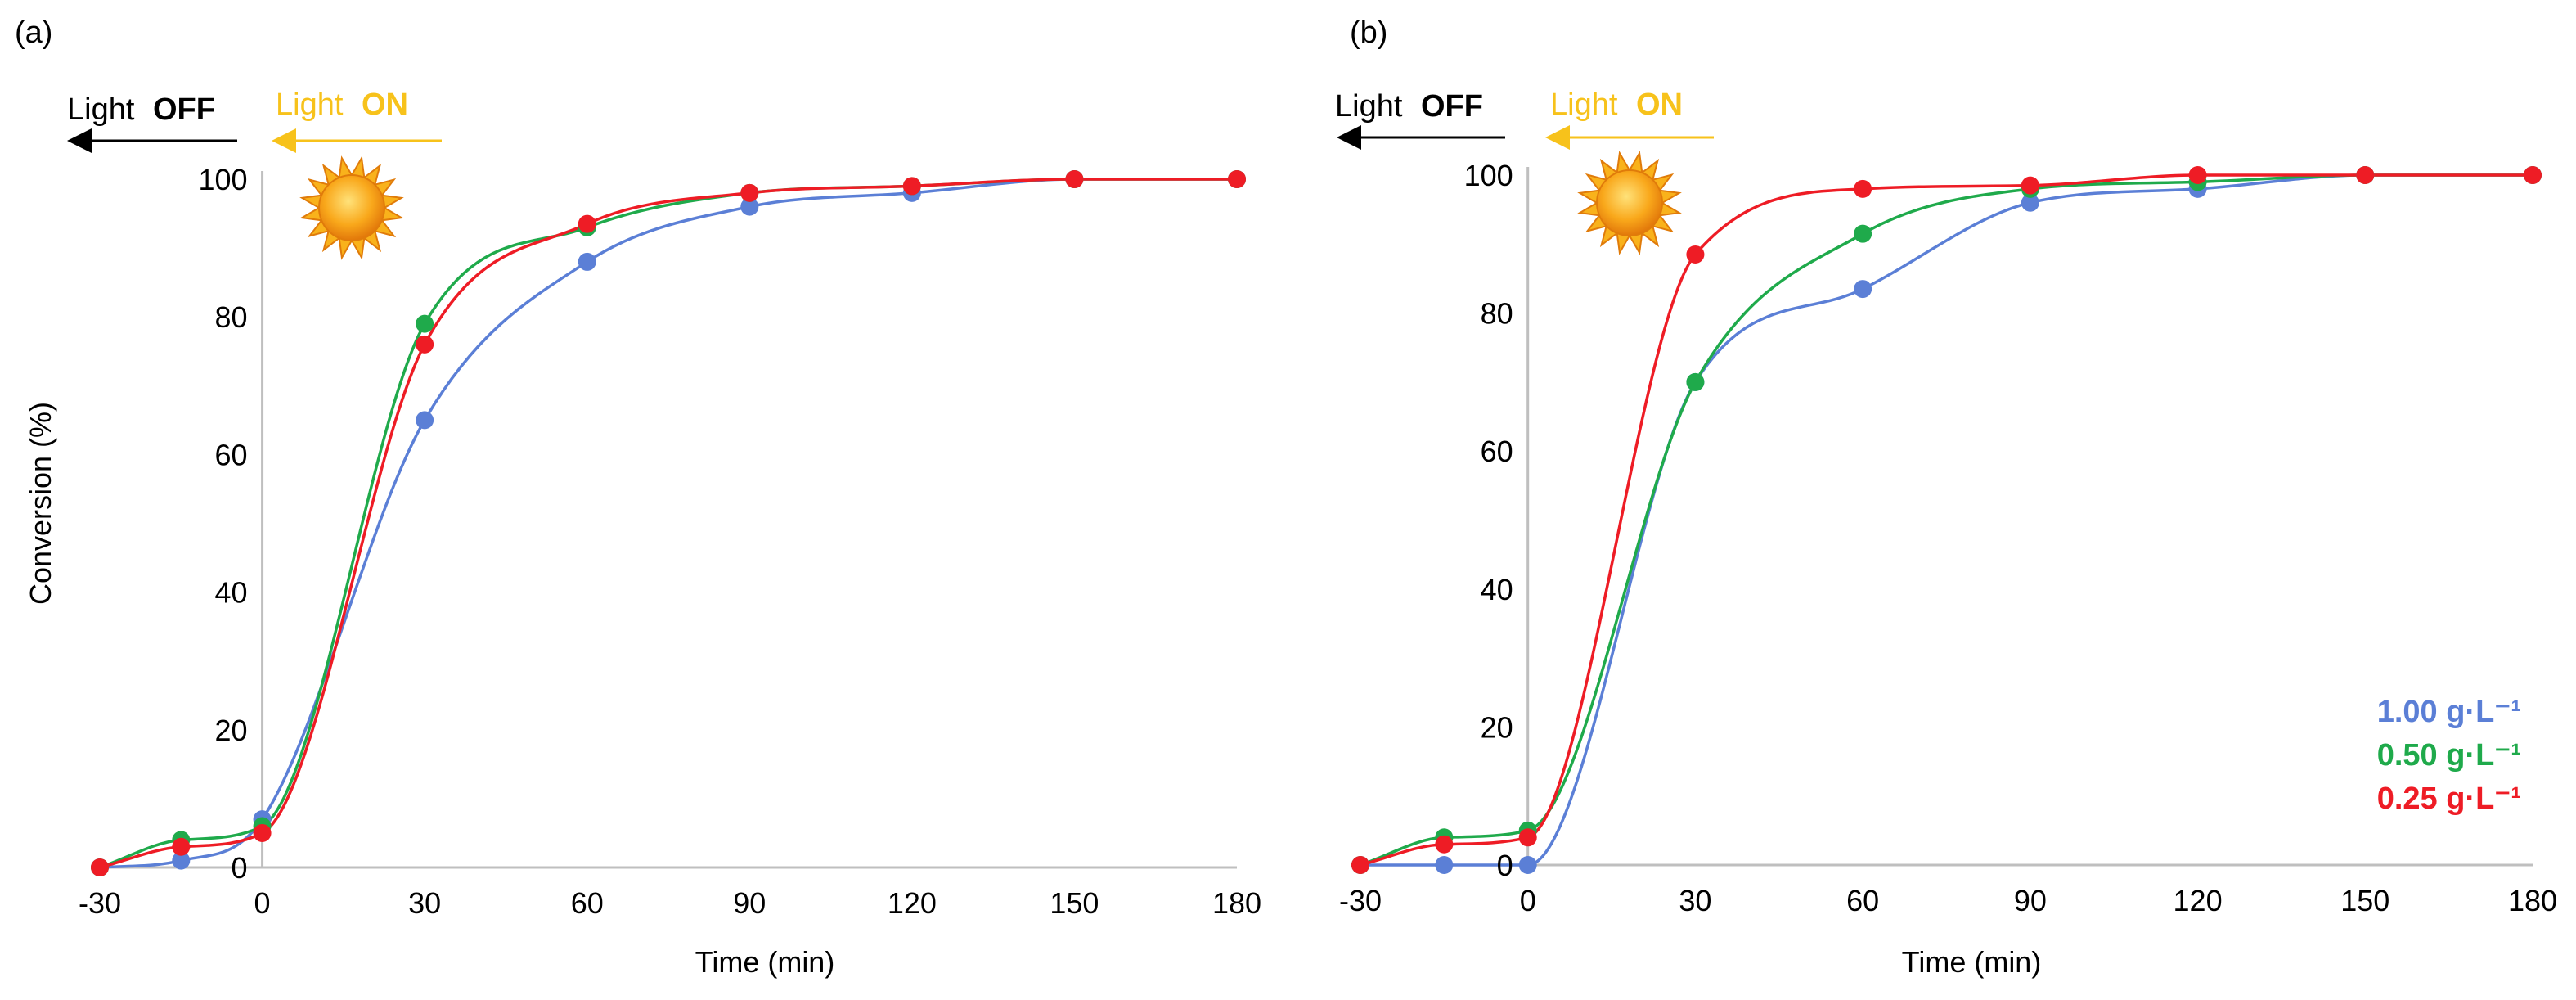 Image resolution: width=2576 pixels, height=1000 pixels. Describe the element at coordinates (2449, 799) in the screenshot. I see `legend-entry-3: 0.25 g·L⁻¹` at that location.